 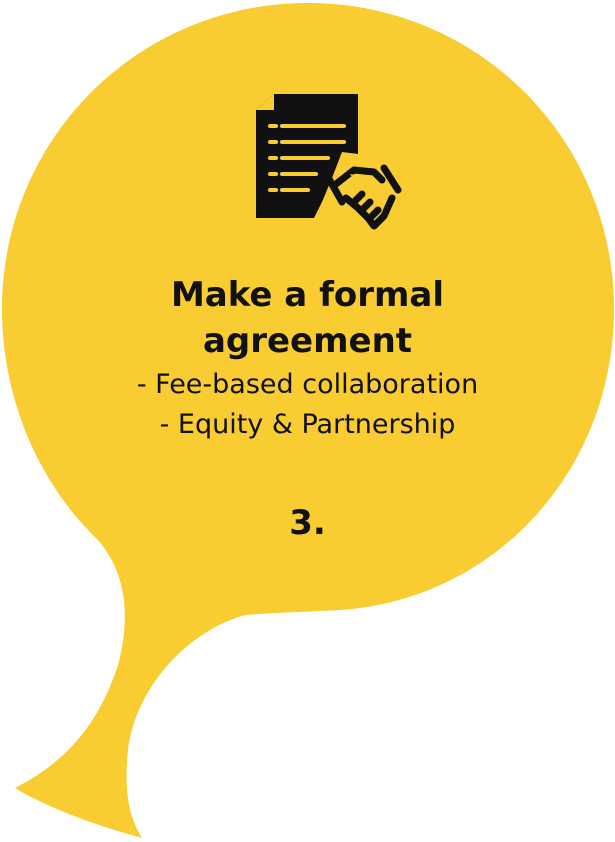 I want to click on card-title-line-1: Make a formal, so click(x=307, y=295).